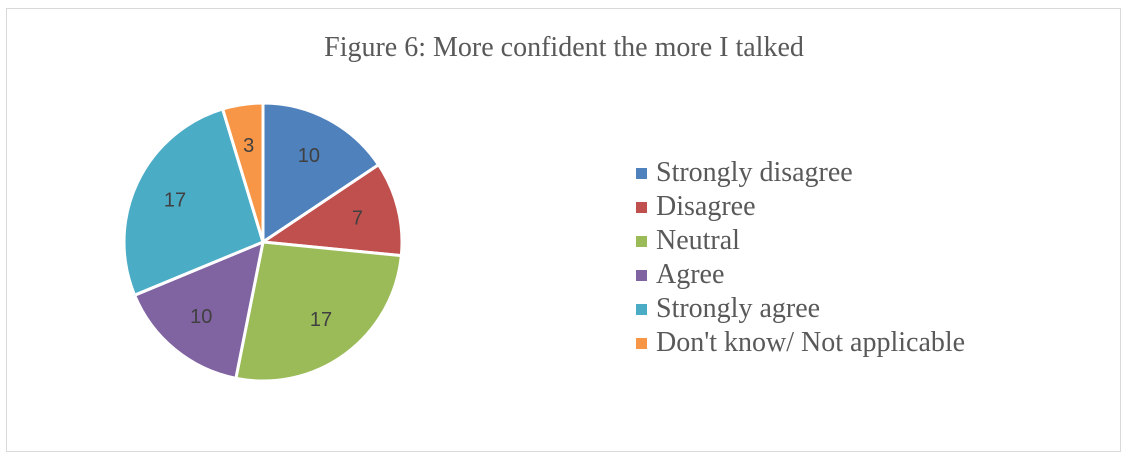 This screenshot has width=1128, height=455. What do you see at coordinates (754, 172) in the screenshot?
I see `legend-label: Strongly disagree` at bounding box center [754, 172].